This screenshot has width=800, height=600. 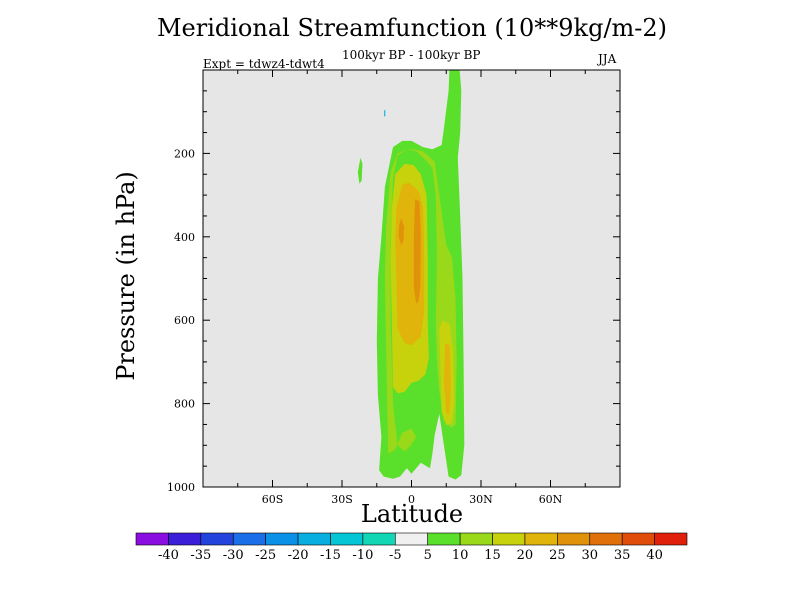 I want to click on y-tick-label: 600, so click(x=184, y=320).